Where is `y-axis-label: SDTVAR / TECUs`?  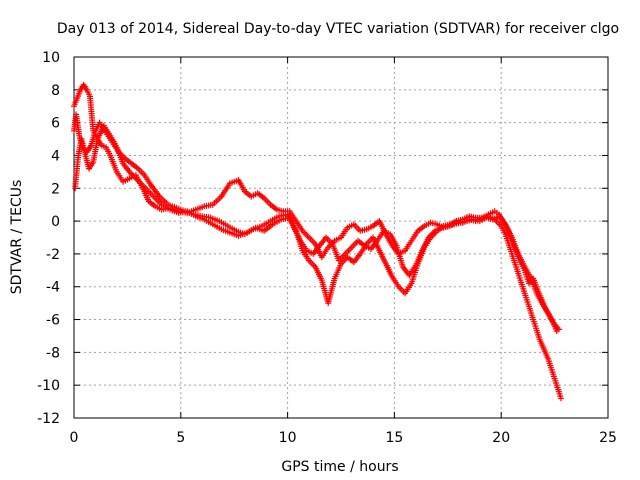 y-axis-label: SDTVAR / TECUs is located at coordinates (17, 237).